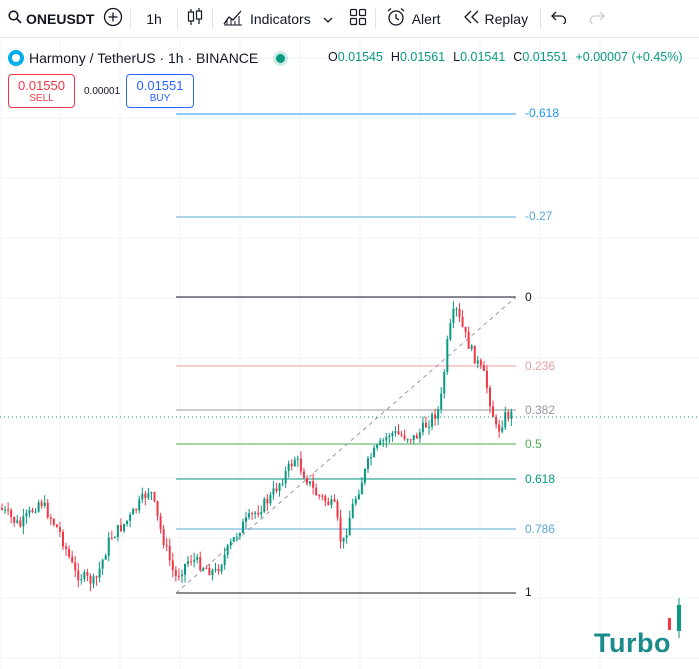 The width and height of the screenshot is (699, 669). Describe the element at coordinates (280, 18) in the screenshot. I see `indicators-label: Indicators` at that location.